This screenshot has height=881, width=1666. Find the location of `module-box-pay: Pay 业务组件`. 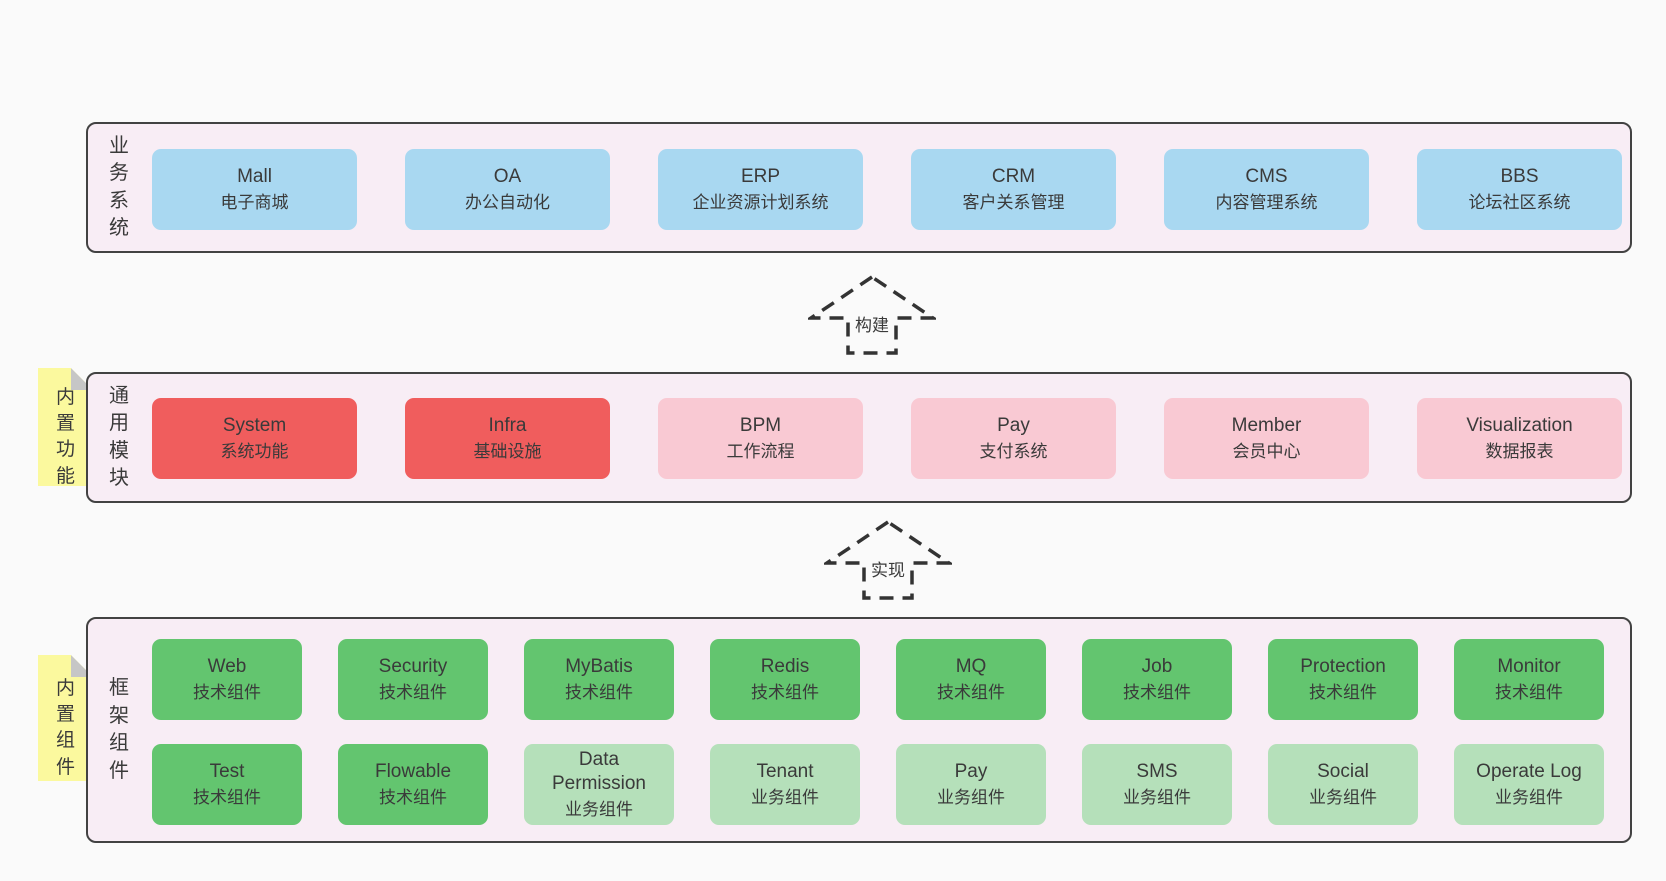

module-box-pay: Pay 业务组件 is located at coordinates (971, 784).